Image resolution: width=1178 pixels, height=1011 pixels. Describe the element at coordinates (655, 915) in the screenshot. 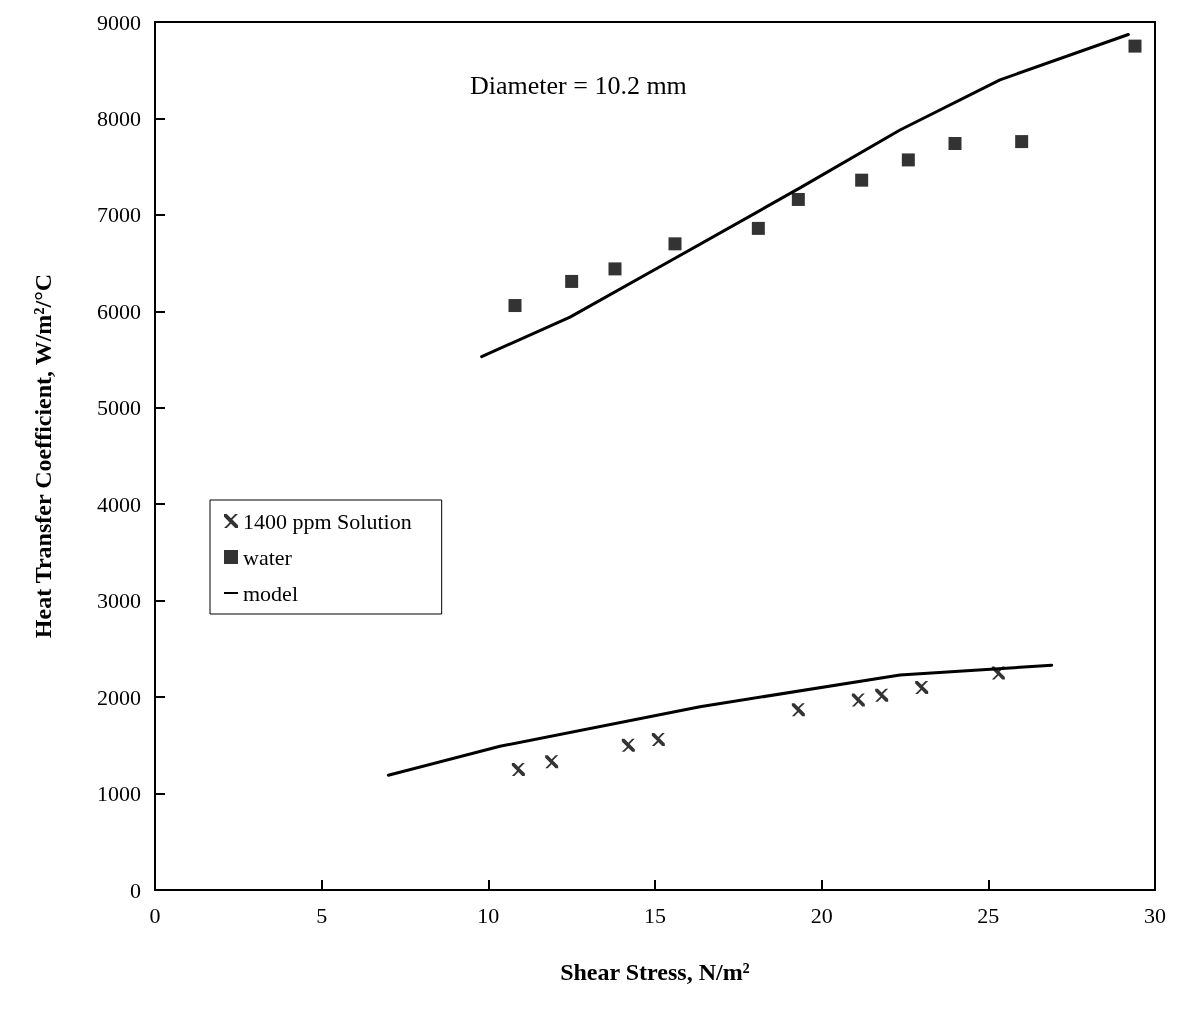

I see `x-tick-label: 15` at that location.